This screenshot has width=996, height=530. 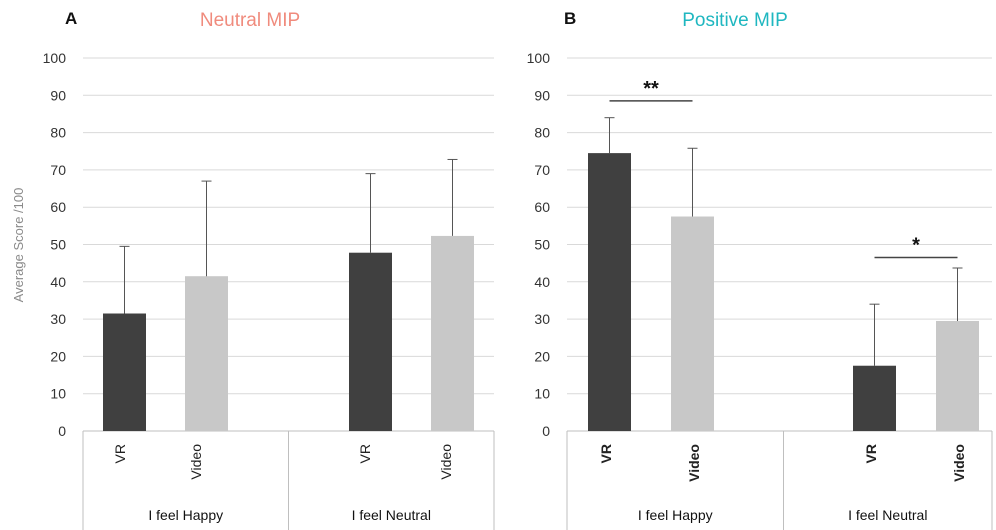 I want to click on chart-title: Positive MIP, so click(x=735, y=20).